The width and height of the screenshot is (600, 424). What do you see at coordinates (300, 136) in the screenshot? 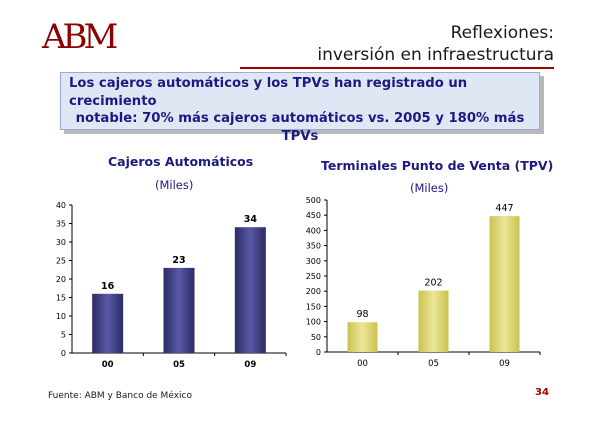
I see `callout-line-3: TPVs` at bounding box center [300, 136].